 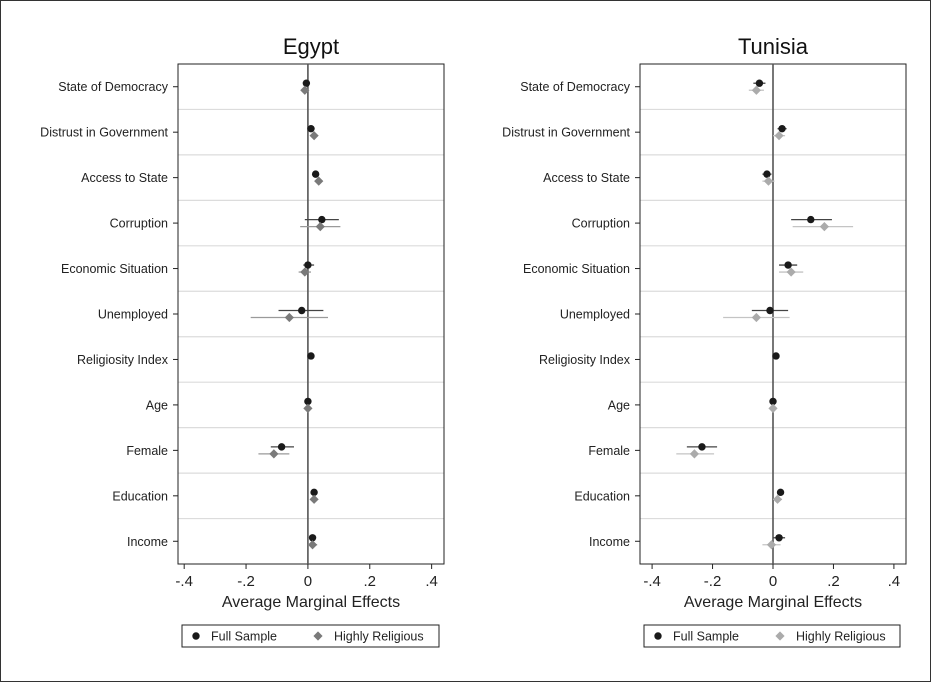 What do you see at coordinates (311, 46) in the screenshot?
I see `chart-title: Egypt` at bounding box center [311, 46].